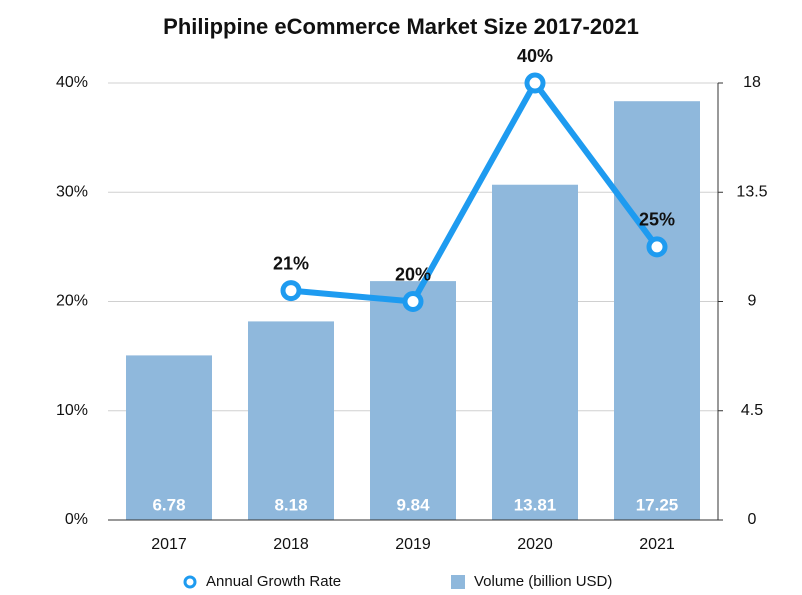 The width and height of the screenshot is (802, 595). What do you see at coordinates (291, 263) in the screenshot?
I see `line-value-label: 21%` at bounding box center [291, 263].